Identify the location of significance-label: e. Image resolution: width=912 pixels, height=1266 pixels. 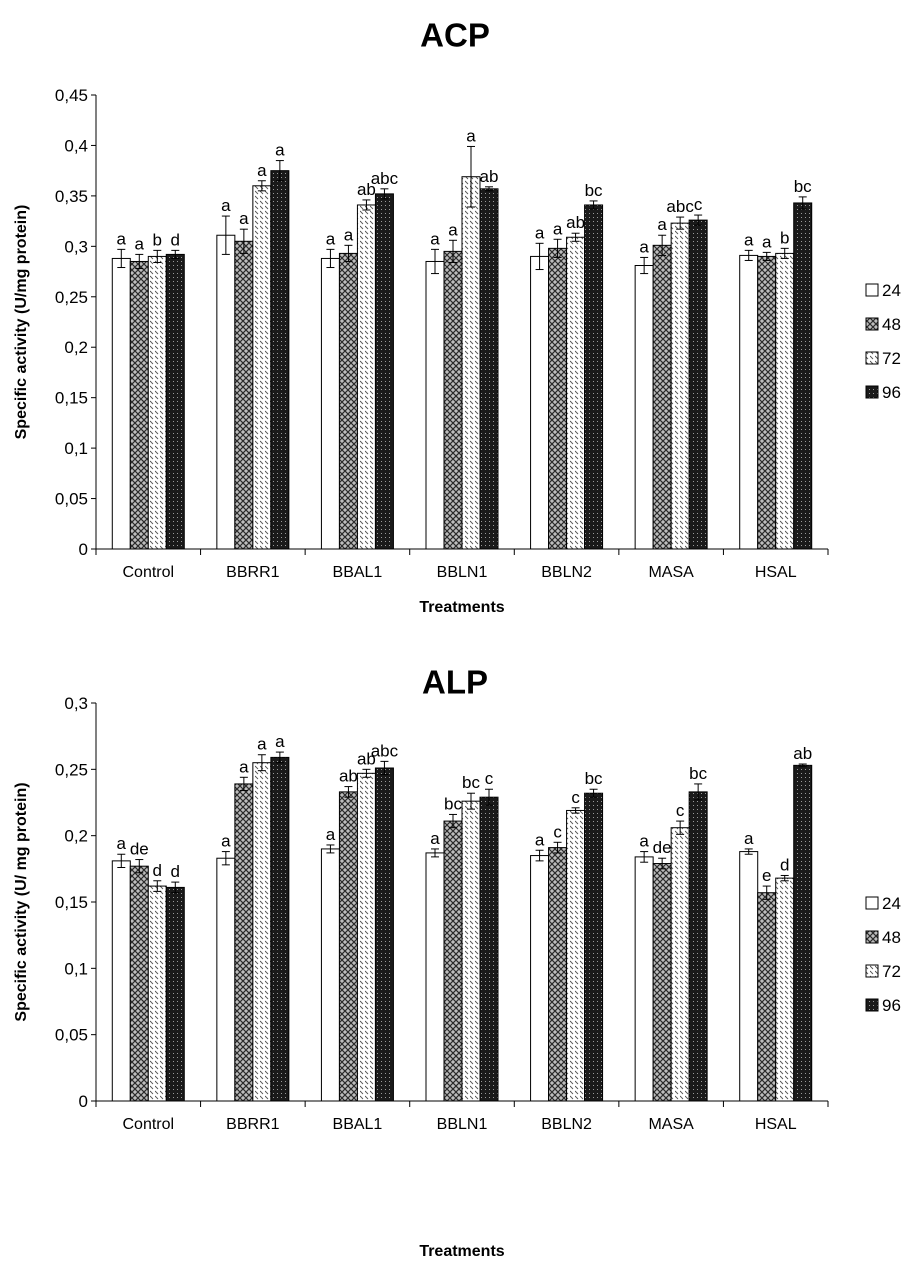
(766, 875).